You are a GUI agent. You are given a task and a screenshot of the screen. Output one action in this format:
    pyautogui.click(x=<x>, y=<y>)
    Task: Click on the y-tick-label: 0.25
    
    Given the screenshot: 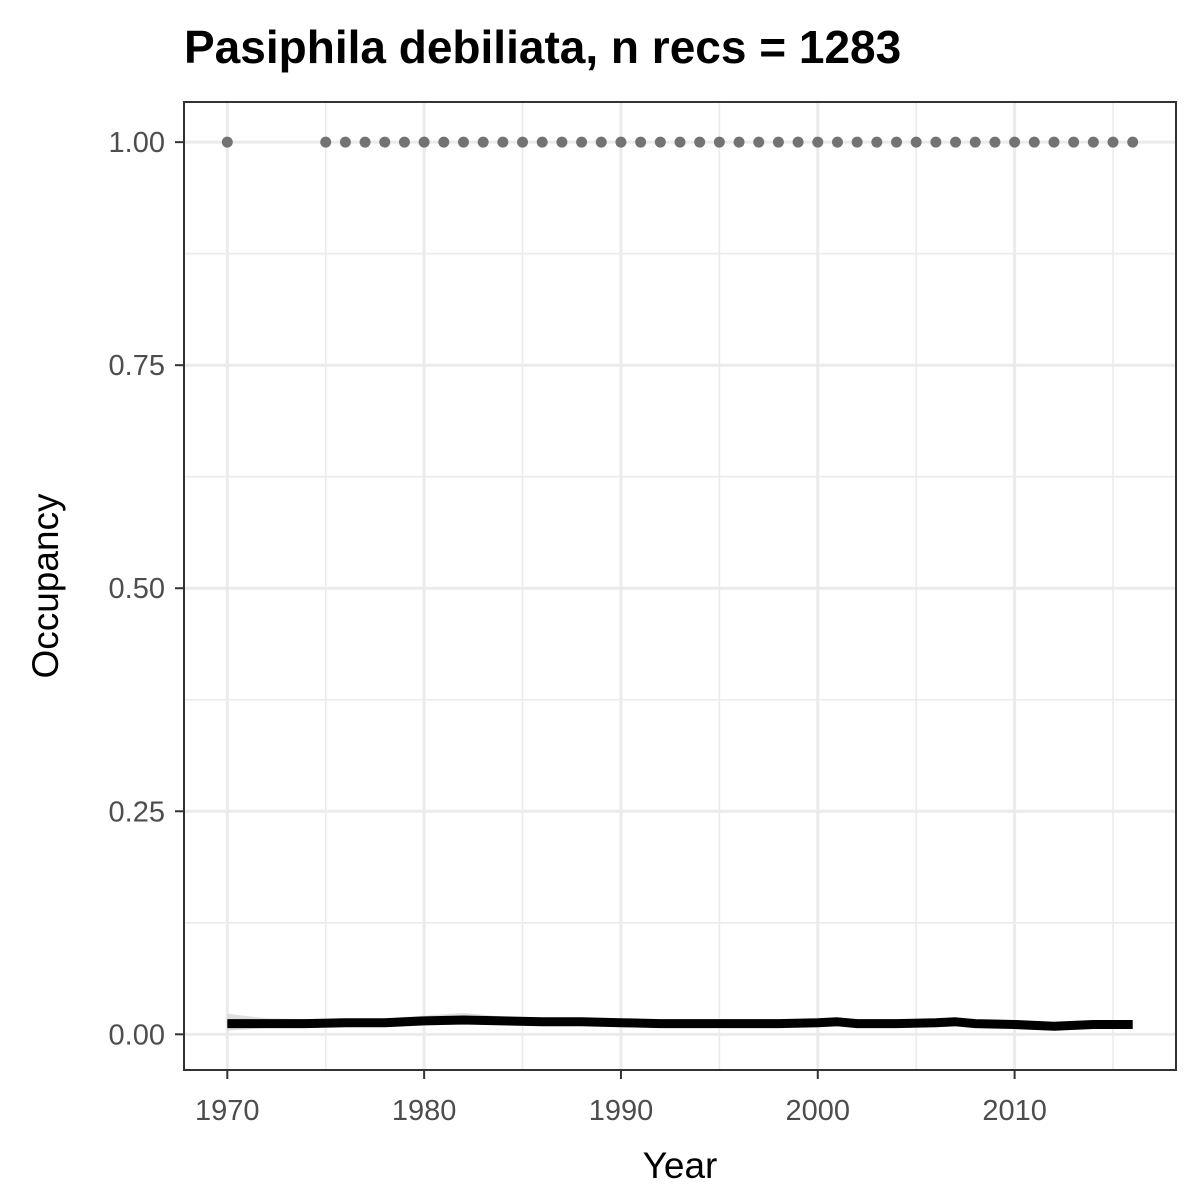 What is the action you would take?
    pyautogui.click(x=137, y=812)
    